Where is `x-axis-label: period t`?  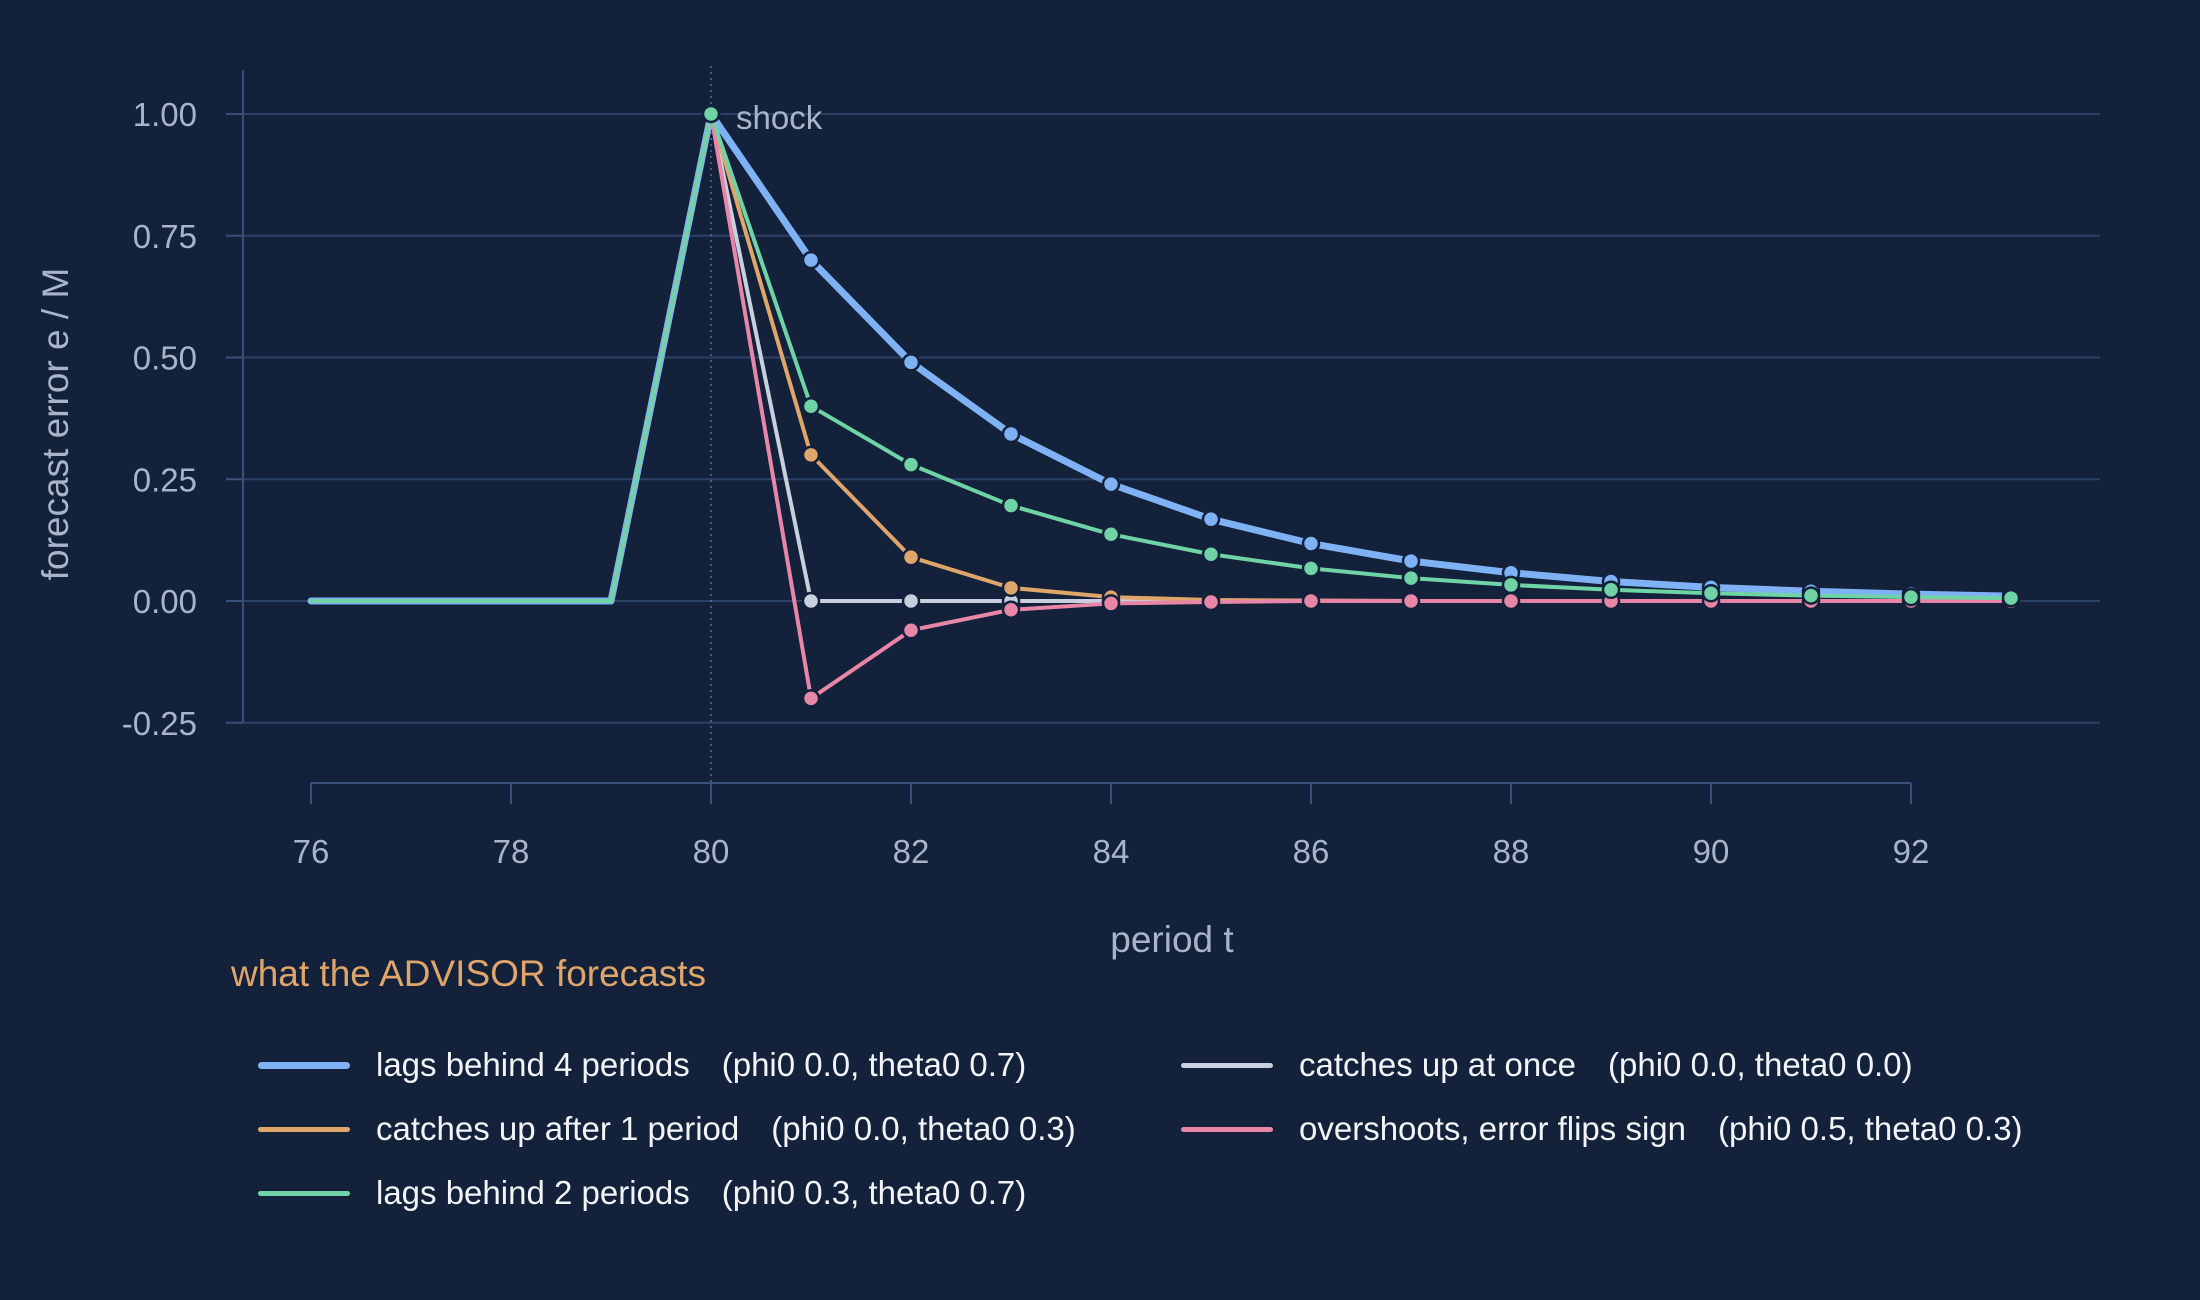
x-axis-label: period t is located at coordinates (1172, 939).